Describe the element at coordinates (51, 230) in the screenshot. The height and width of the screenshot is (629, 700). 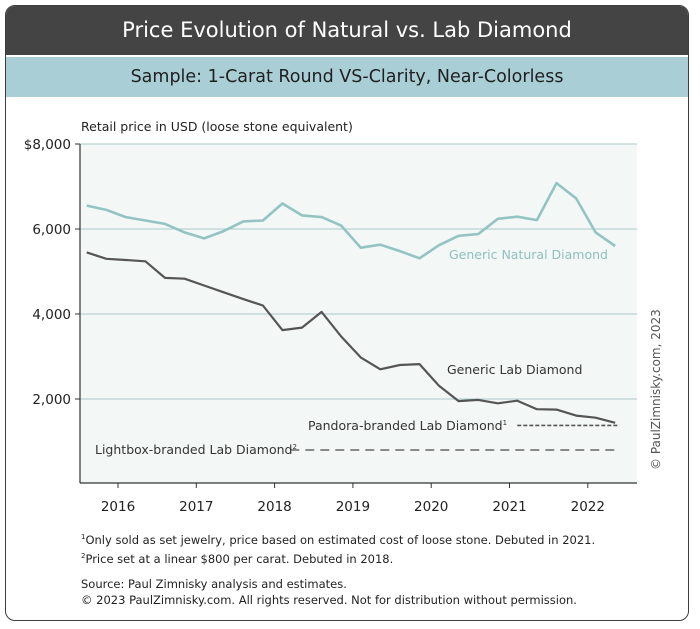
I see `y-tick-label: 6,000` at that location.